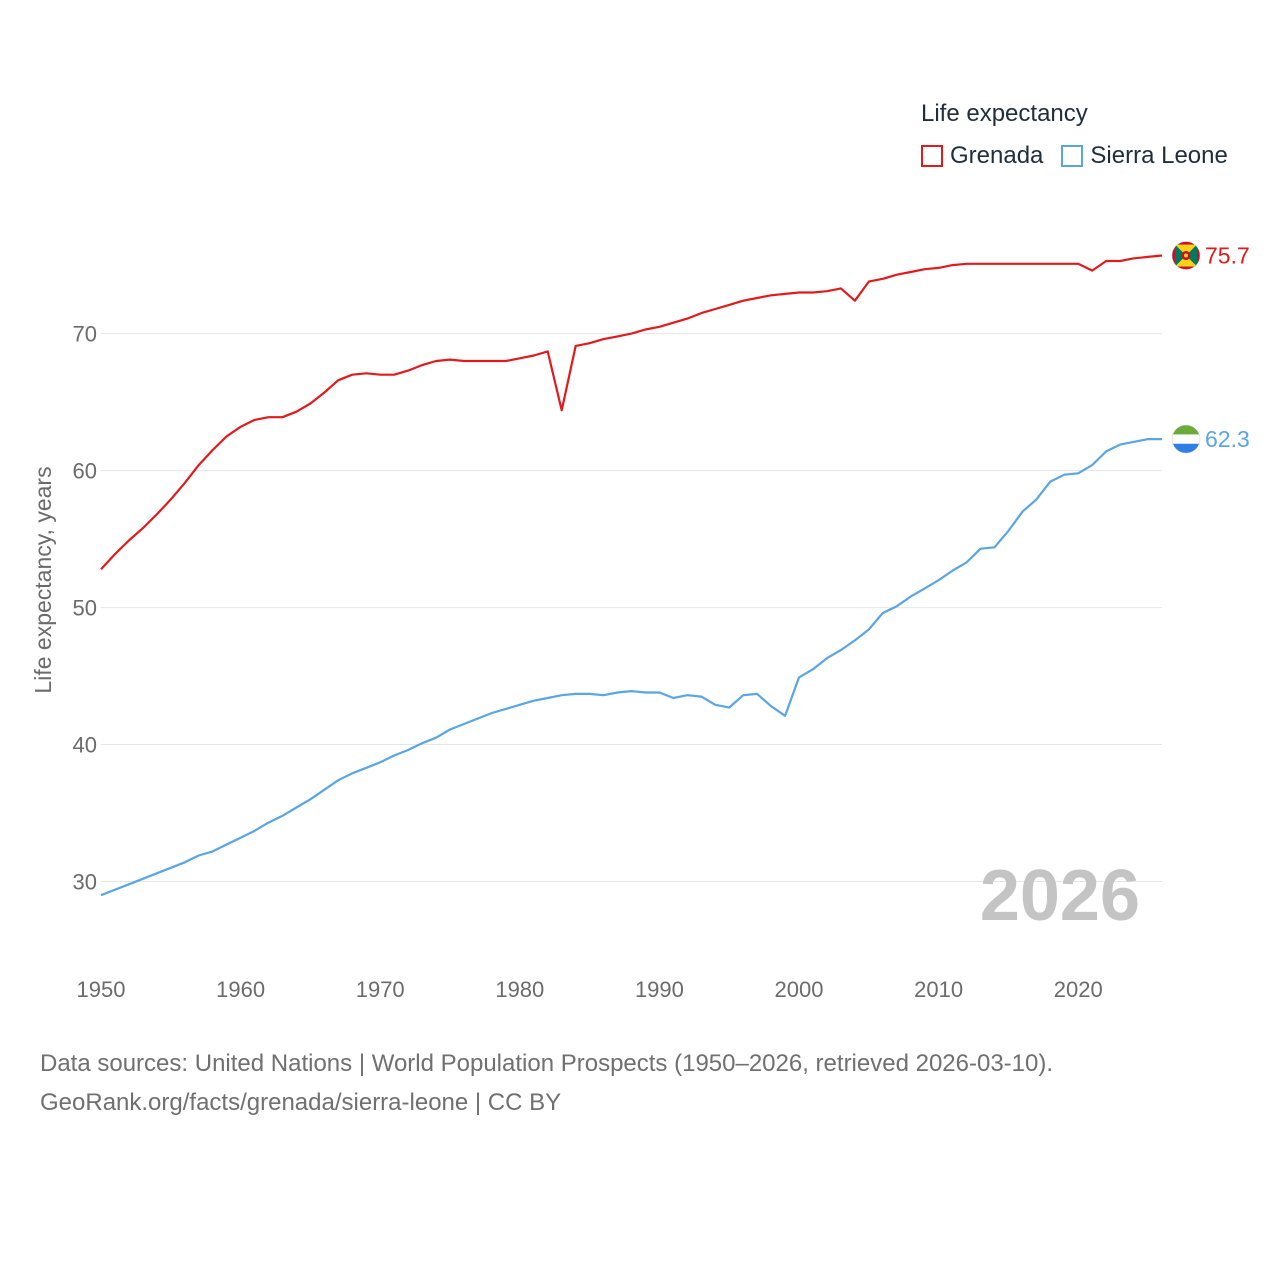 Image resolution: width=1280 pixels, height=1280 pixels. I want to click on end-label-sierra-leone: 62.3, so click(1227, 439).